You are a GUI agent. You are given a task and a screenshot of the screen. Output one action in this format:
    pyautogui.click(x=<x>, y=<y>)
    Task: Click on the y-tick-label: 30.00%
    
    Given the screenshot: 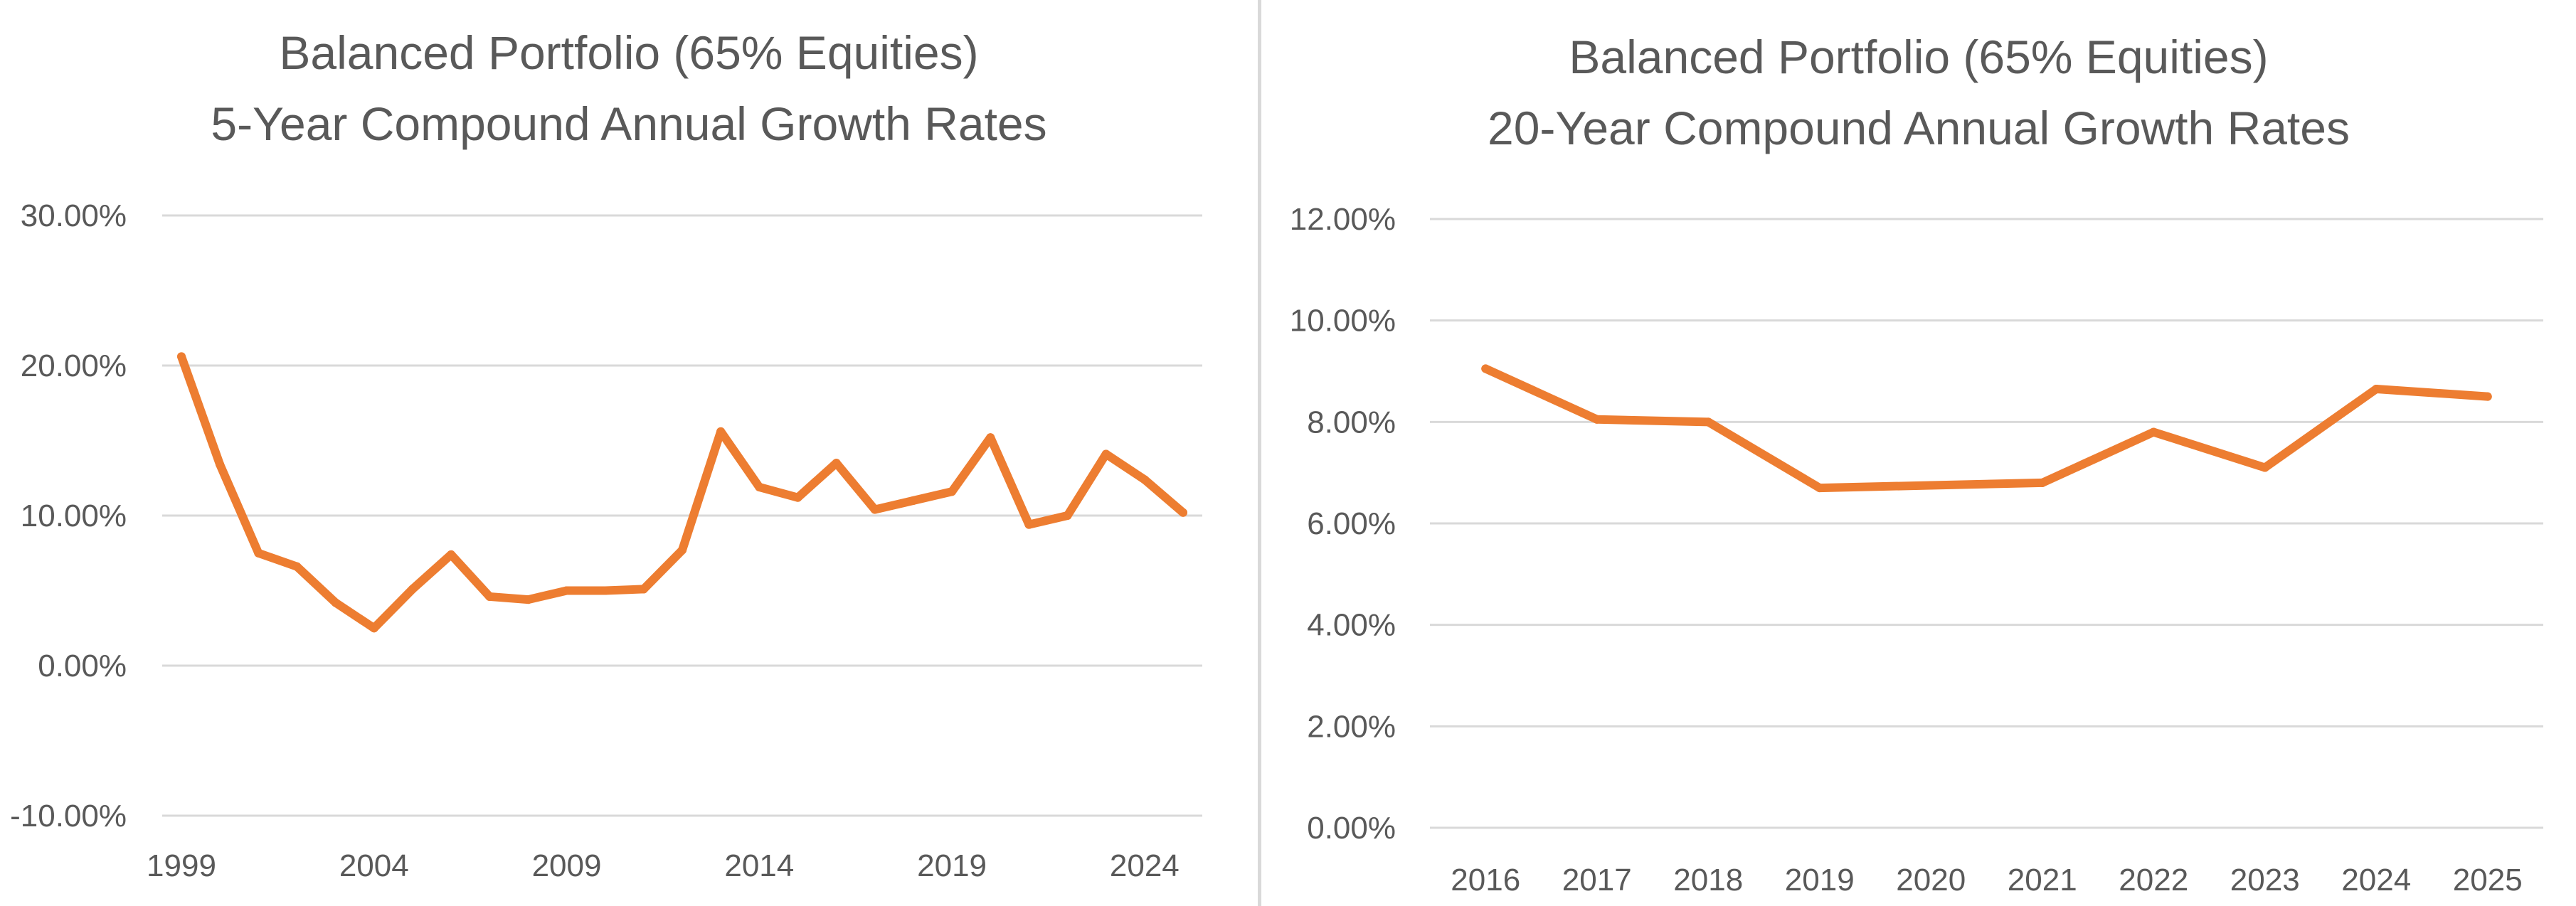 What is the action you would take?
    pyautogui.click(x=74, y=216)
    